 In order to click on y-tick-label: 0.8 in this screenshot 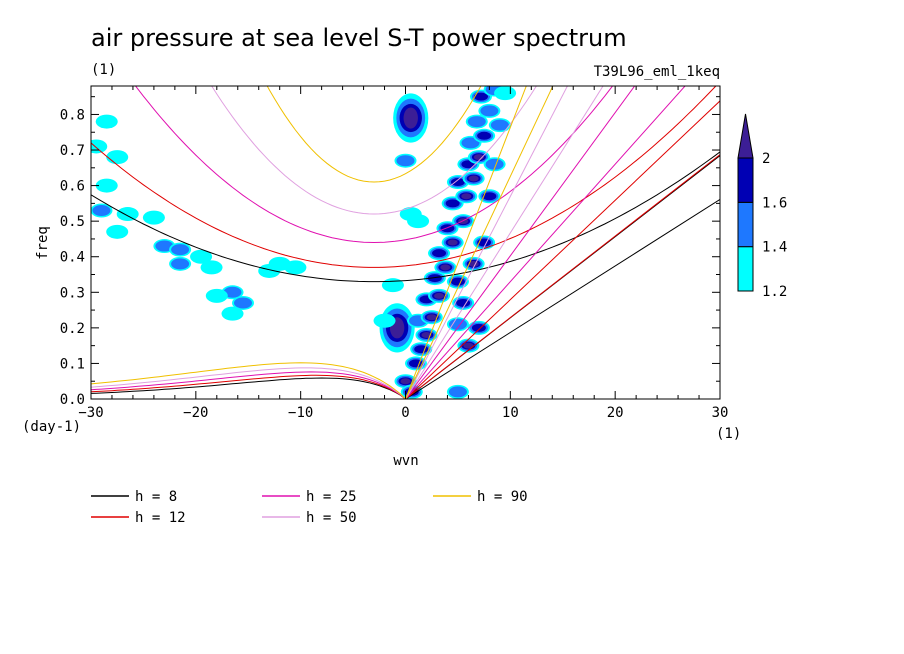, I will do `click(72, 115)`.